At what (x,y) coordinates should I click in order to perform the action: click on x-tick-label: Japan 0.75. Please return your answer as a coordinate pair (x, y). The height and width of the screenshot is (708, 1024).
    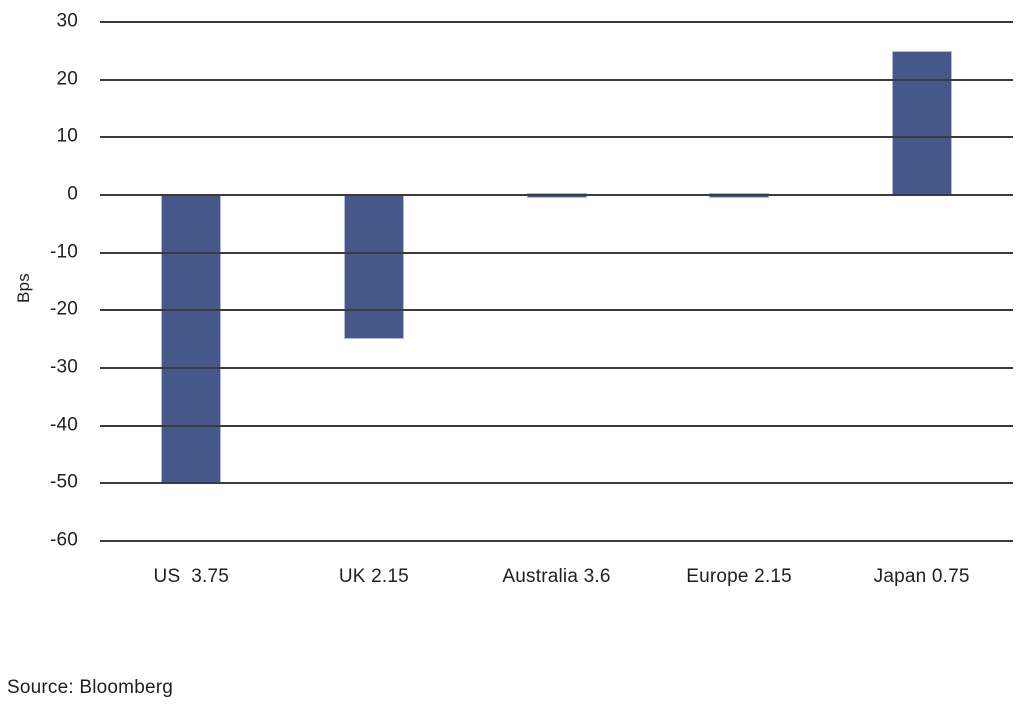
    Looking at the image, I should click on (921, 576).